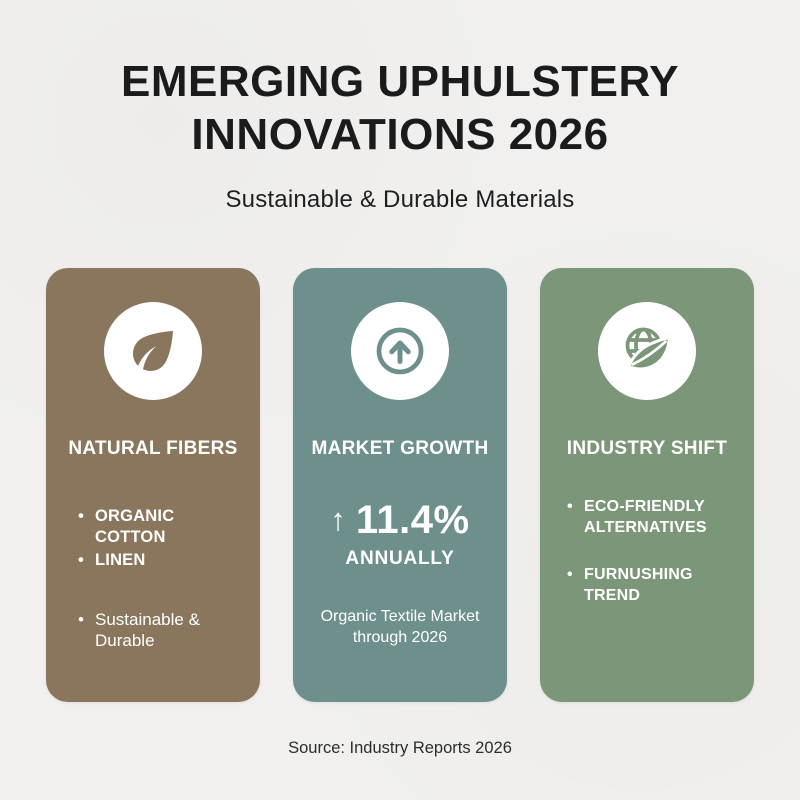 This screenshot has height=800, width=800. I want to click on up-arrow-glyph: ↑, so click(338, 519).